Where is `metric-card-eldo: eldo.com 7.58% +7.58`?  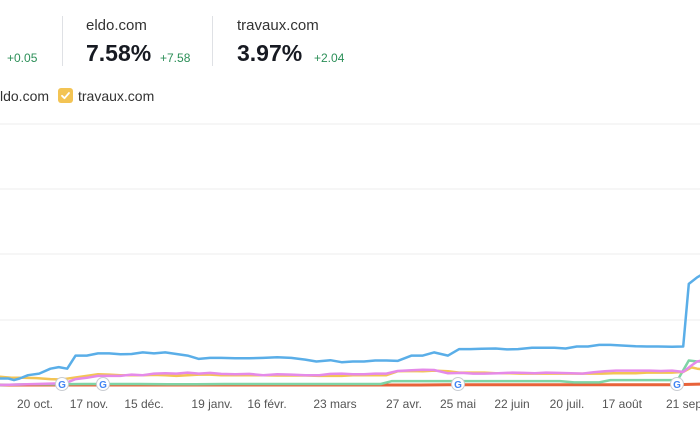 metric-card-eldo: eldo.com 7.58% +7.58 is located at coordinates (146, 36).